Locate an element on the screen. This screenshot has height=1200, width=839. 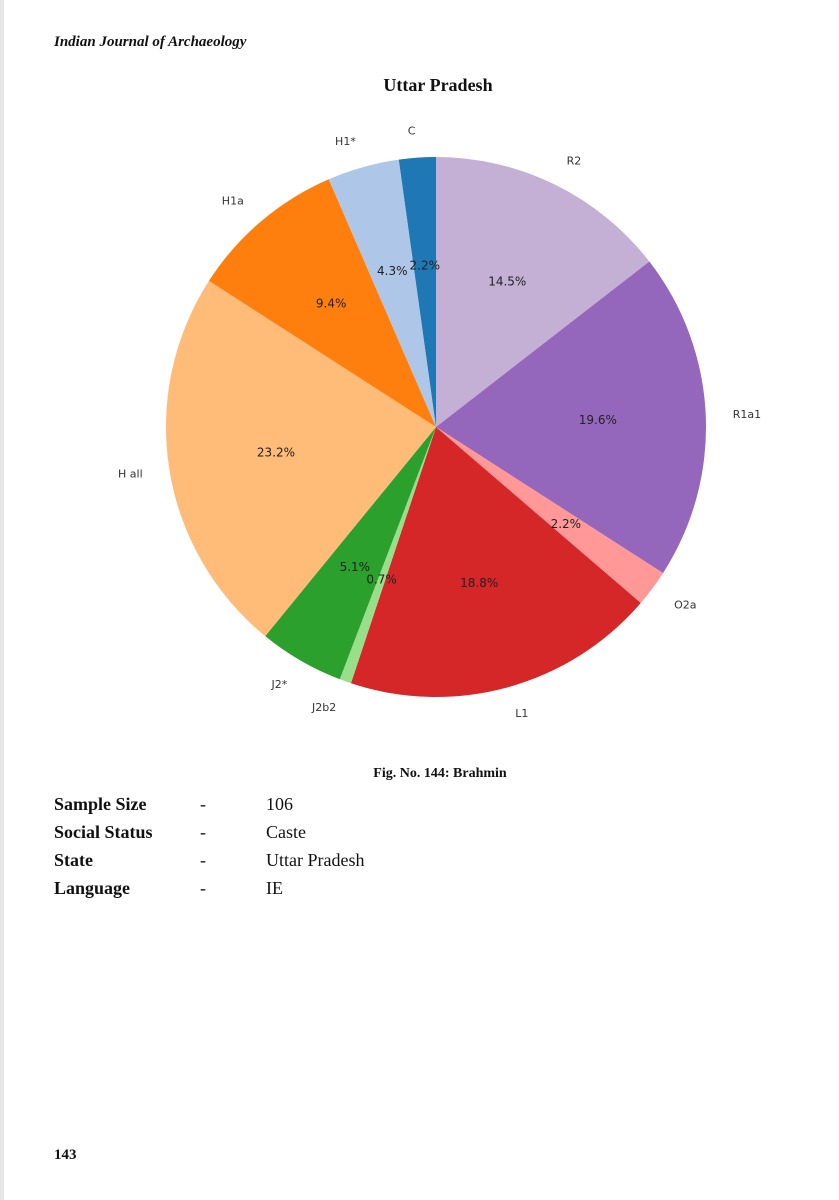
slice-category-label: L1 is located at coordinates (521, 713).